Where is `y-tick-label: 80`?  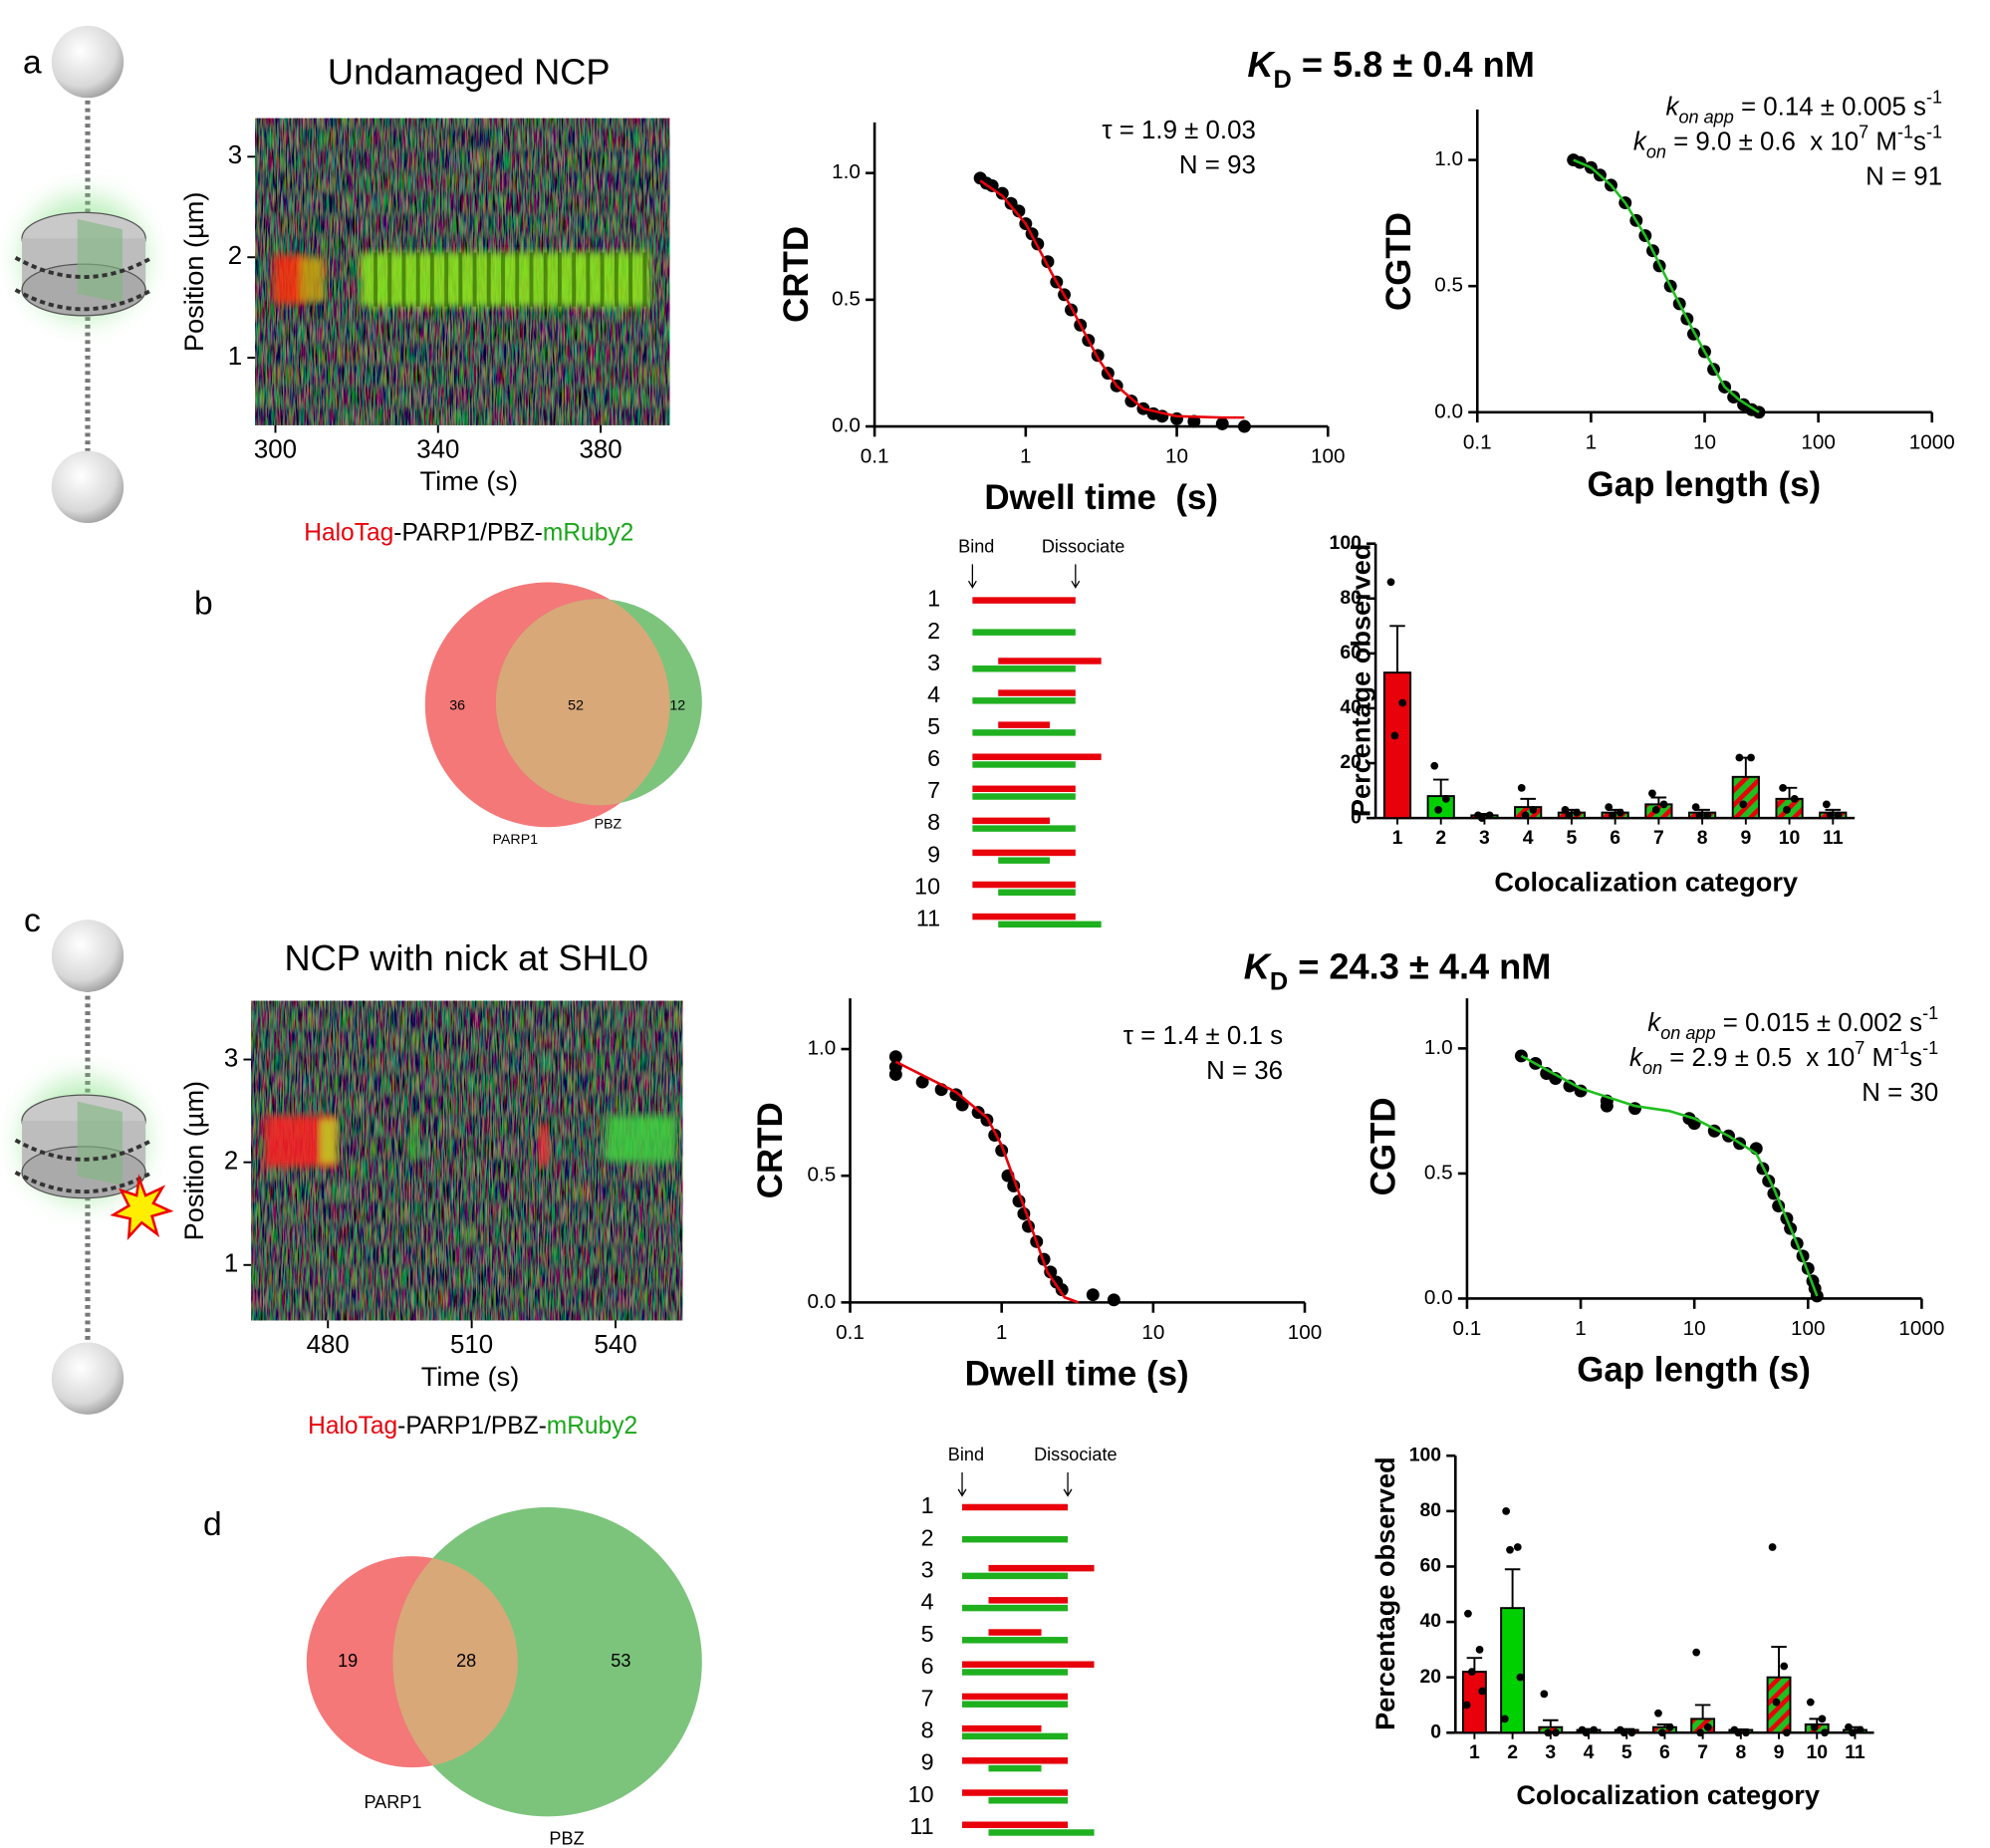 y-tick-label: 80 is located at coordinates (1351, 598).